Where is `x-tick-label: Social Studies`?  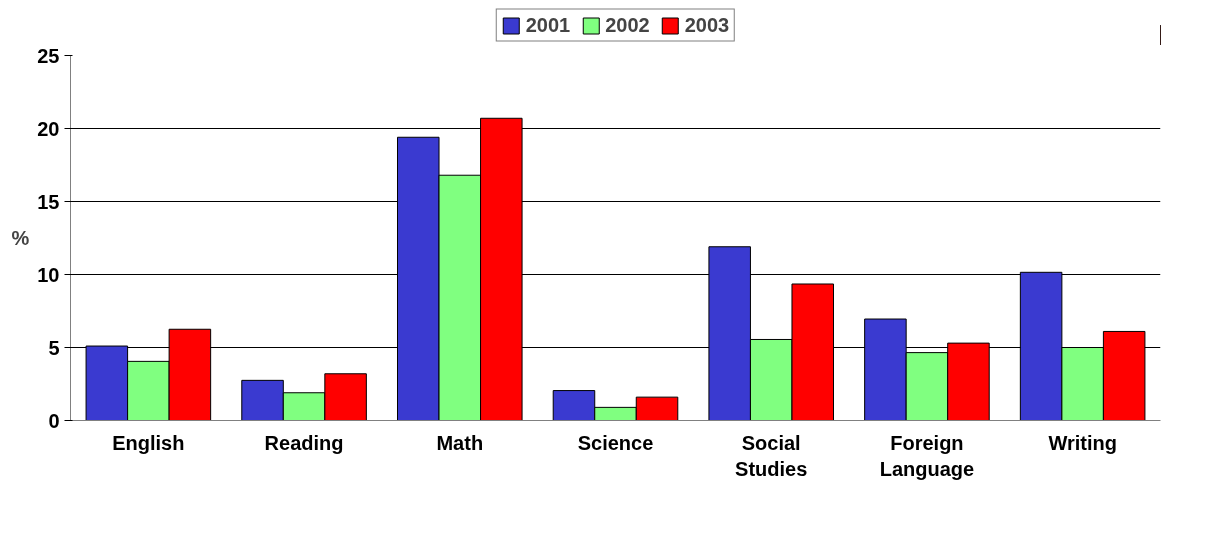
x-tick-label: Social Studies is located at coordinates (771, 455).